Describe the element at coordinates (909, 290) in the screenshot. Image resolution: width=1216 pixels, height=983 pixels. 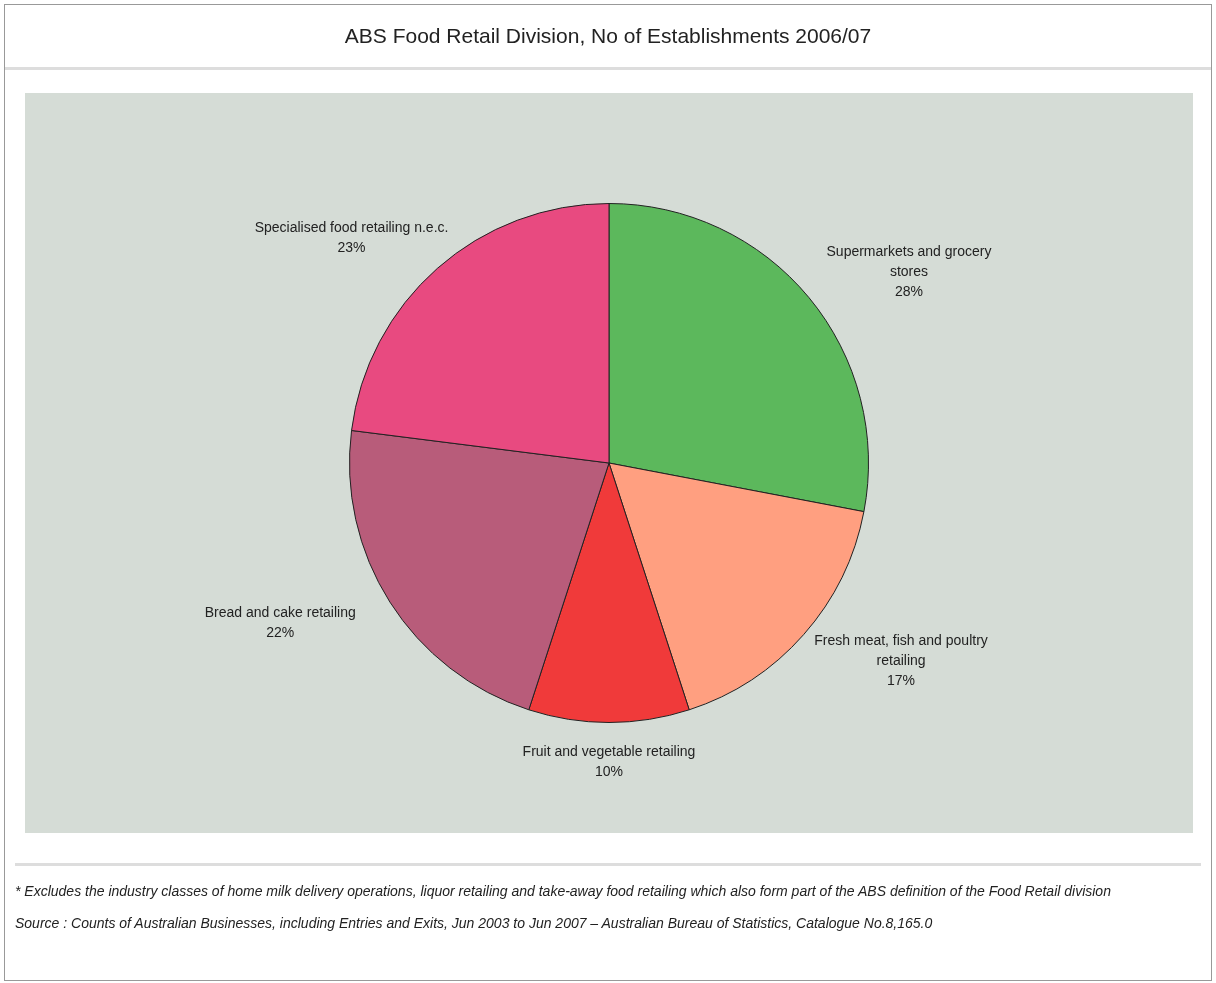
I see `data-label: 28%` at that location.